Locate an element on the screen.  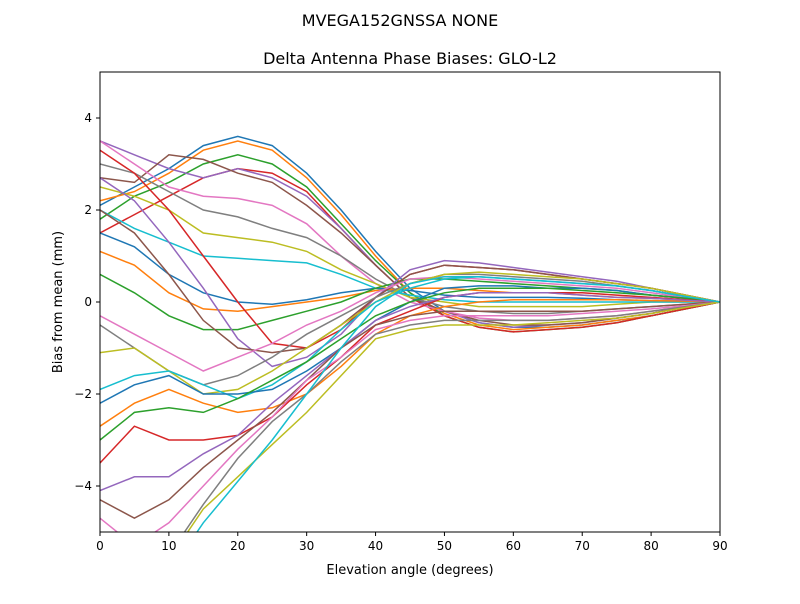
x-tick-label: 30 is located at coordinates (306, 546).